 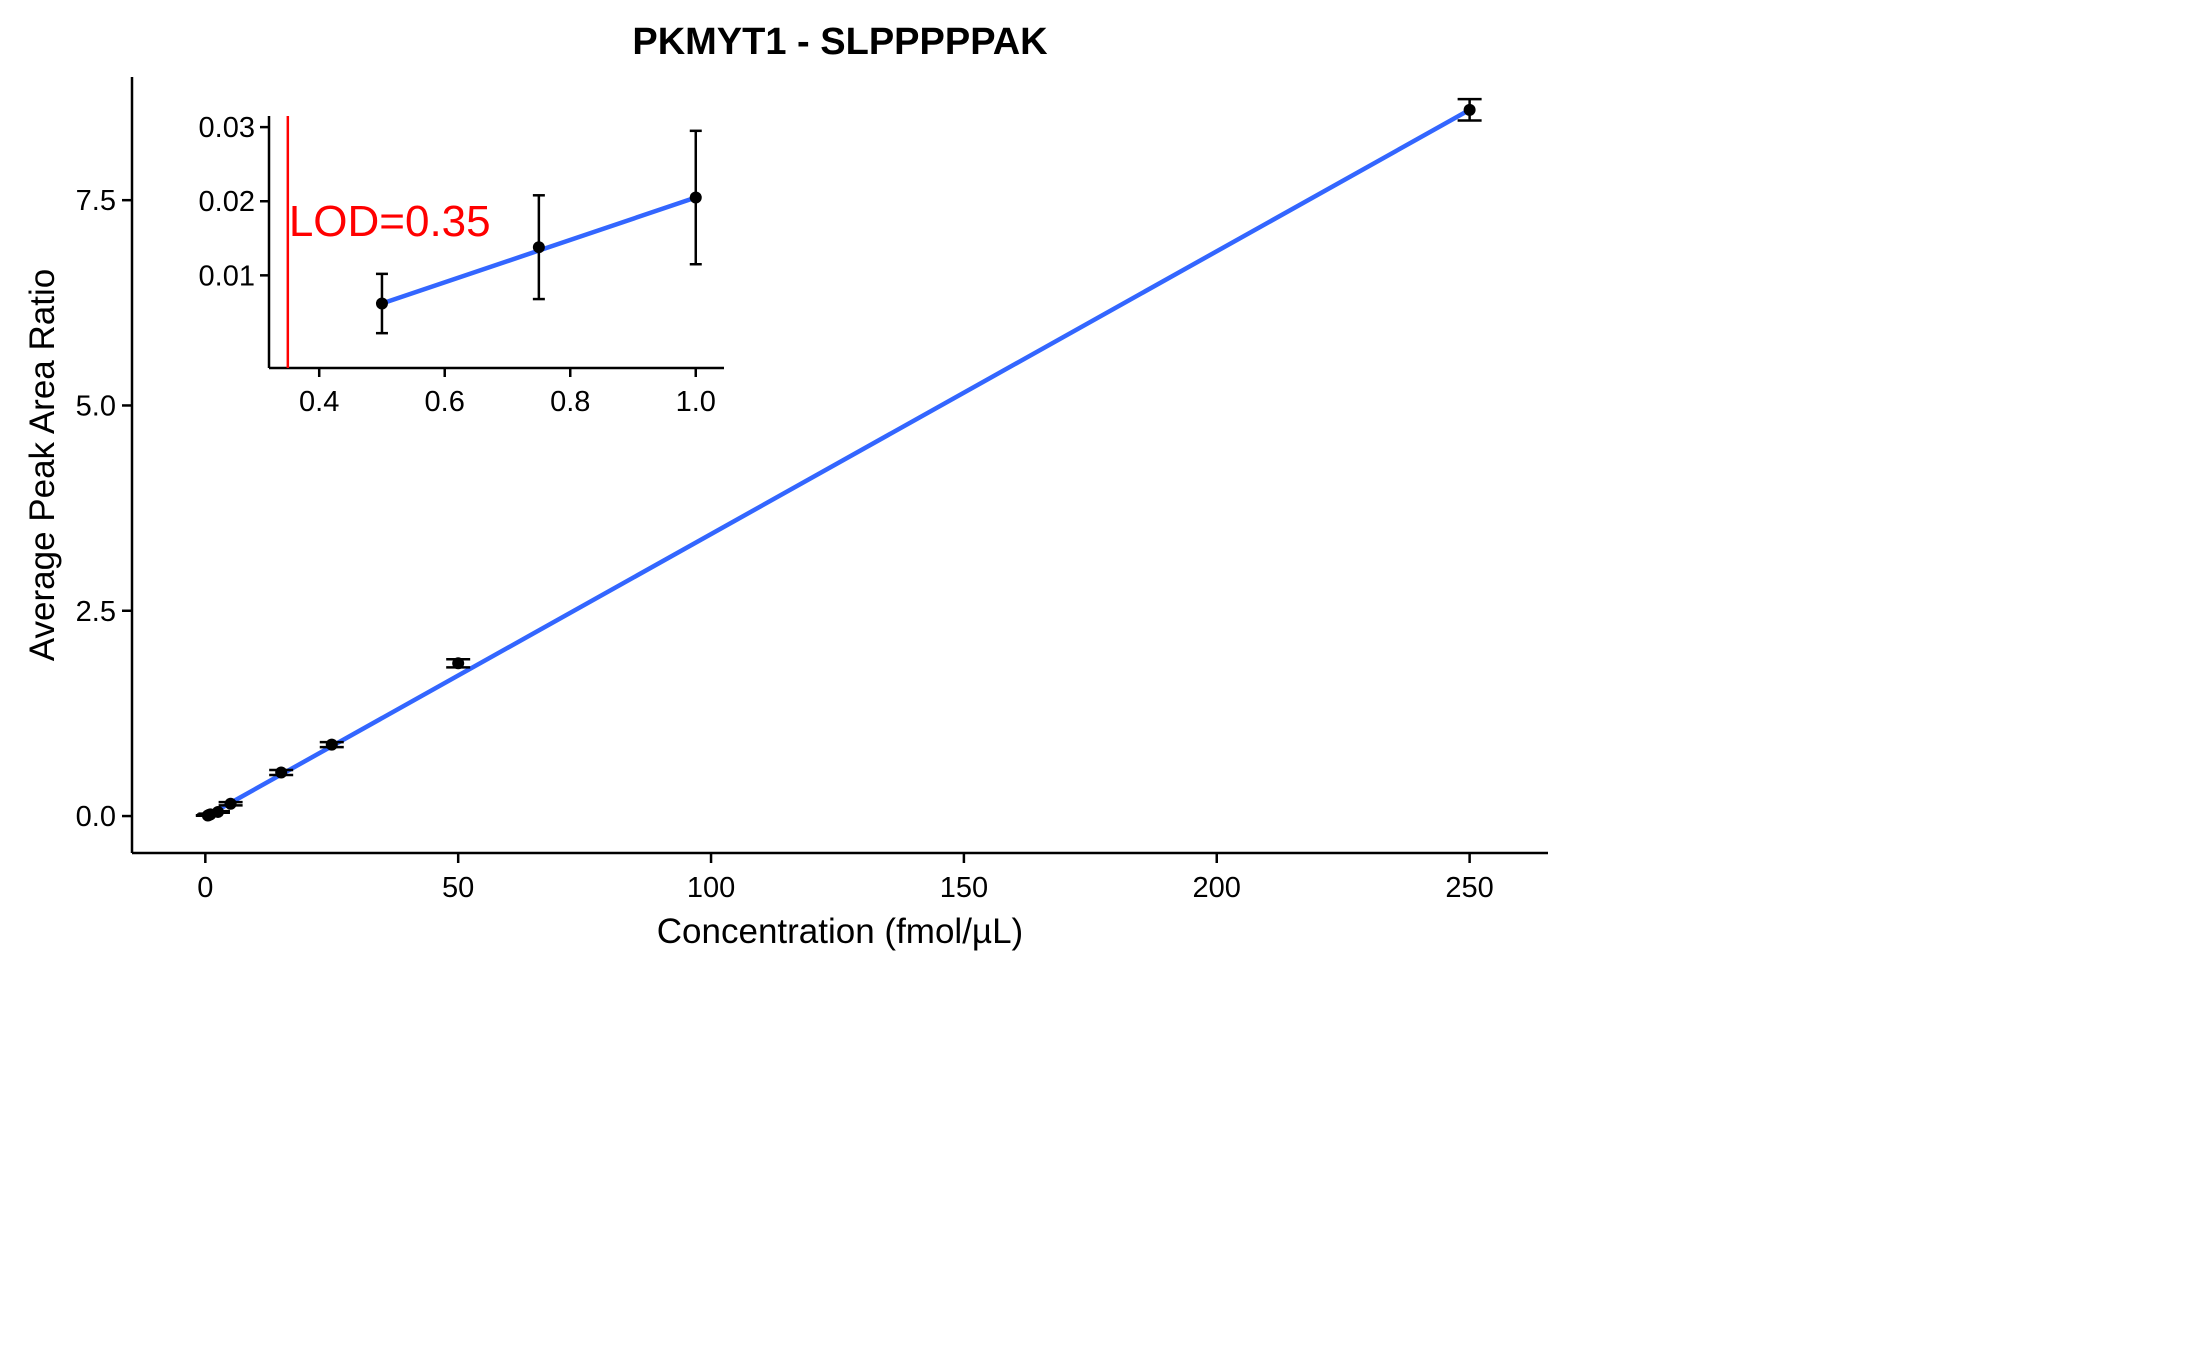 I want to click on main-x-ticks: 0 50 100 150 200 250, so click(x=845, y=878).